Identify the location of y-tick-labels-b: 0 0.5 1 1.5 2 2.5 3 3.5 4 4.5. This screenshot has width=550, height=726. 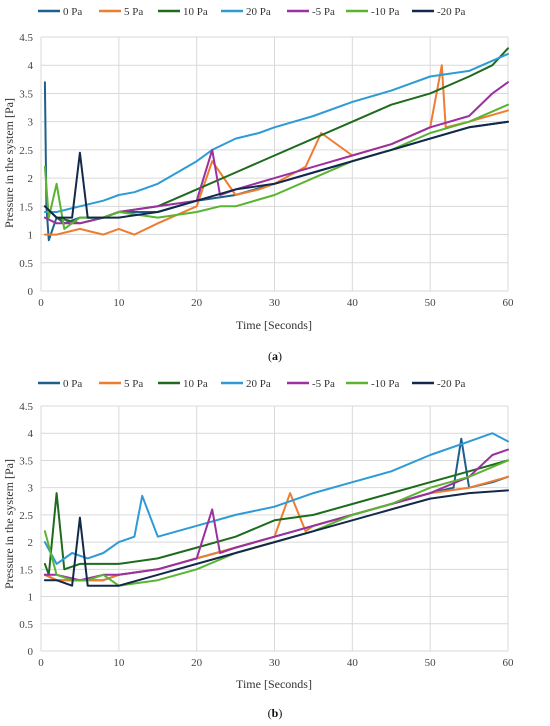
(26, 529).